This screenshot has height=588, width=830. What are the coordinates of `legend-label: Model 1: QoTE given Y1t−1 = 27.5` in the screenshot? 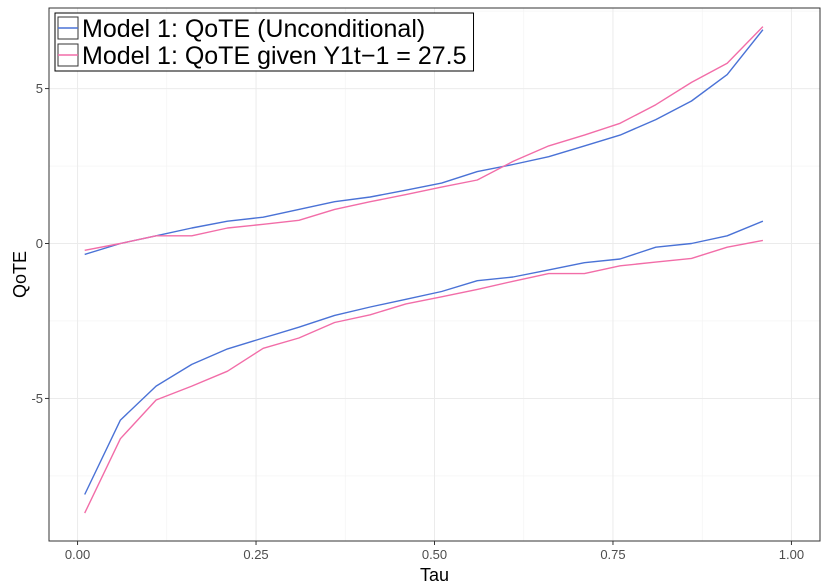 It's located at (274, 56).